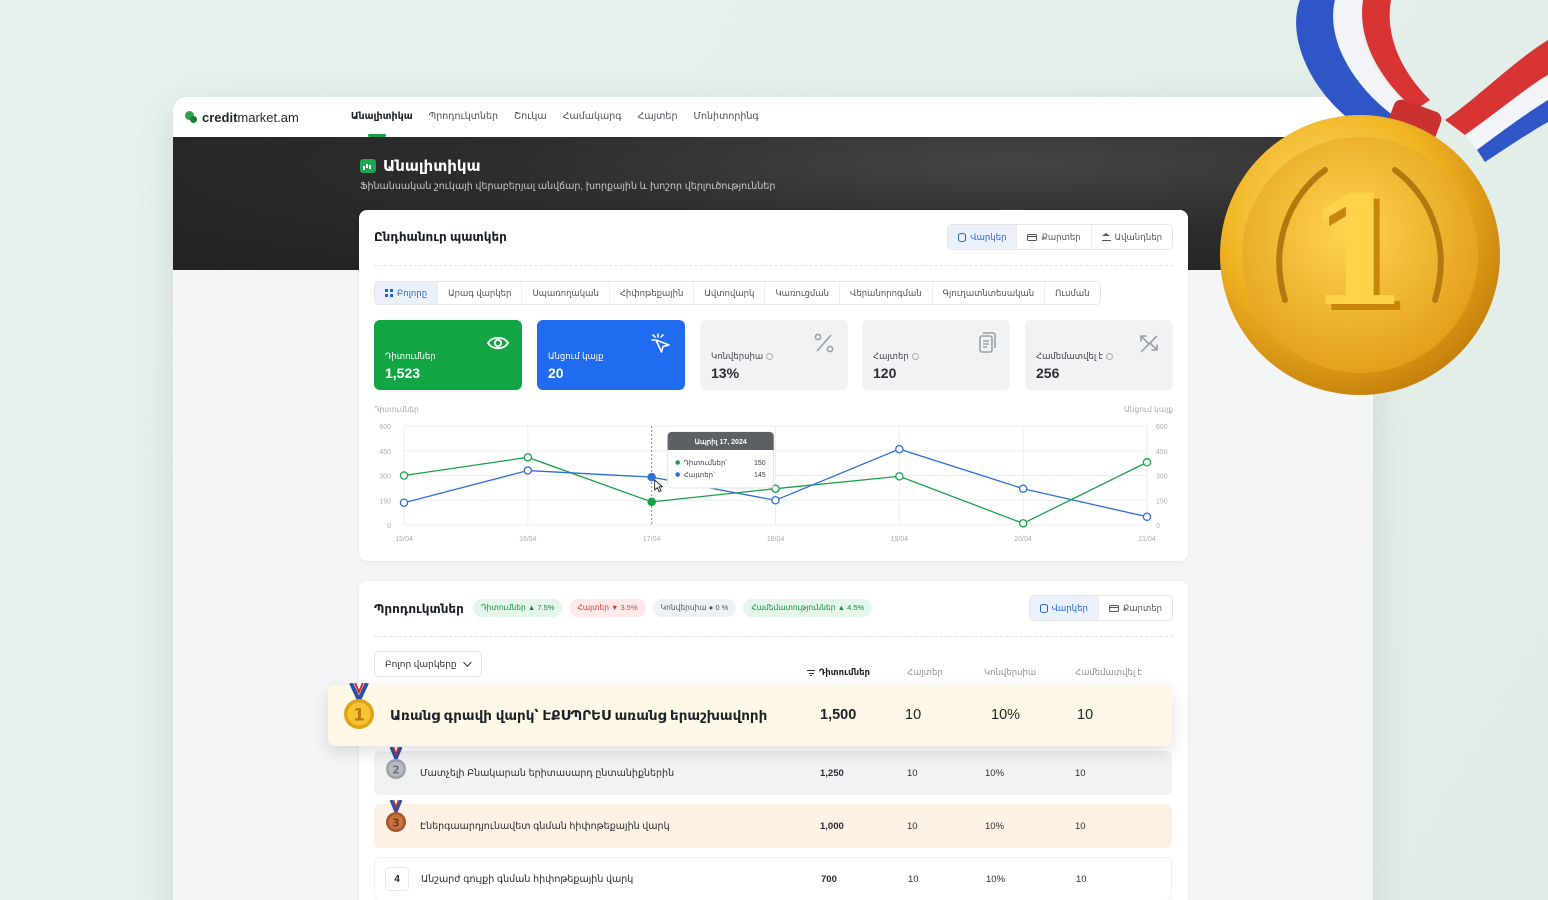 The image size is (1548, 900). Describe the element at coordinates (1099, 355) in the screenshot. I see `stat-compared: Համեմատվել է 256` at that location.